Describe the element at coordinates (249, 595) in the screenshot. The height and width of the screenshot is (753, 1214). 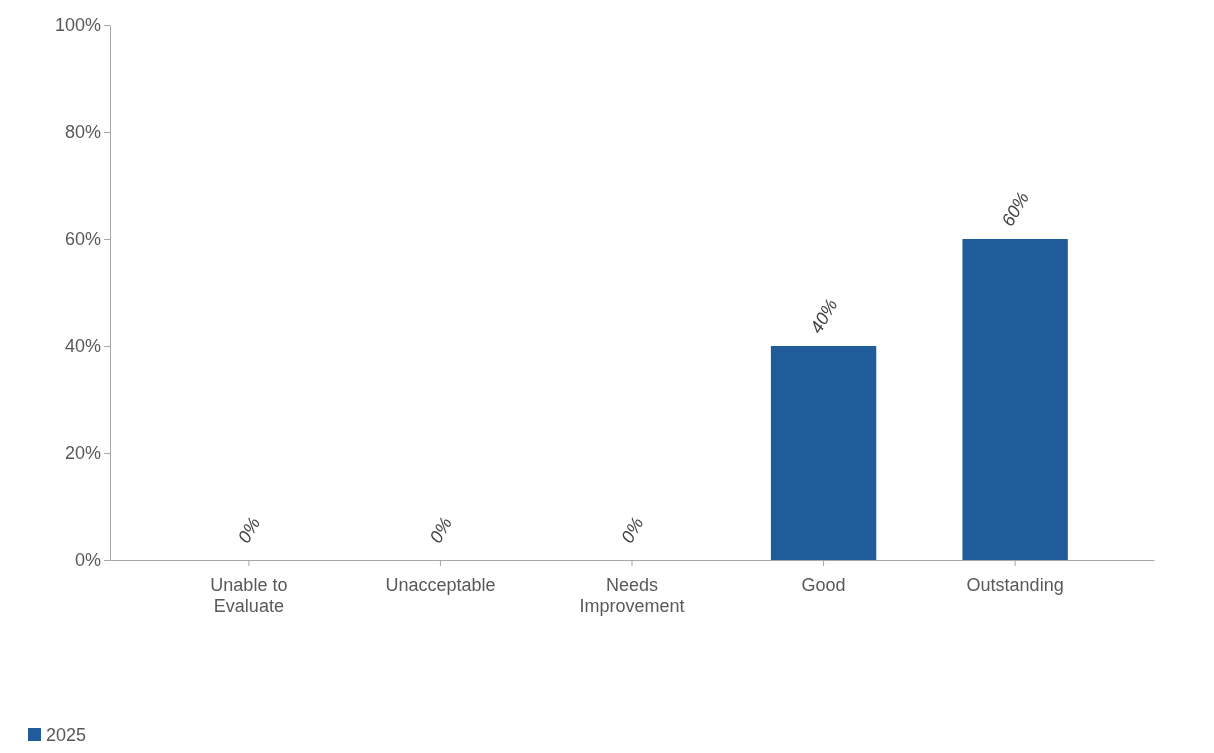
I see `x-tick-label: Unable to Evaluate` at that location.